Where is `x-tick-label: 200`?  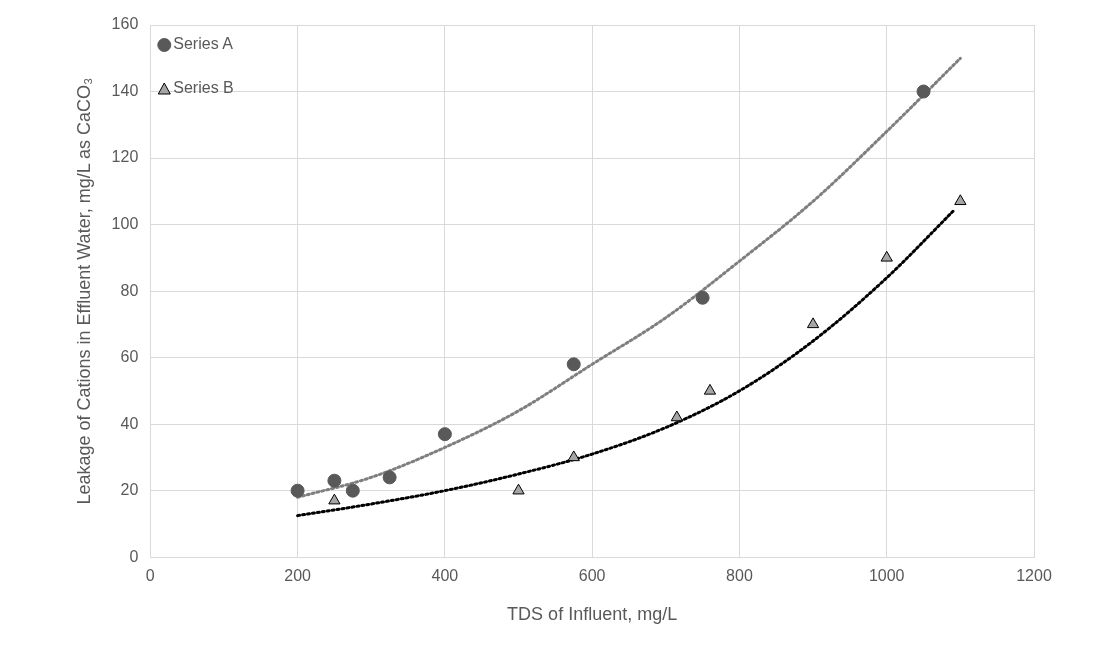 x-tick-label: 200 is located at coordinates (298, 576).